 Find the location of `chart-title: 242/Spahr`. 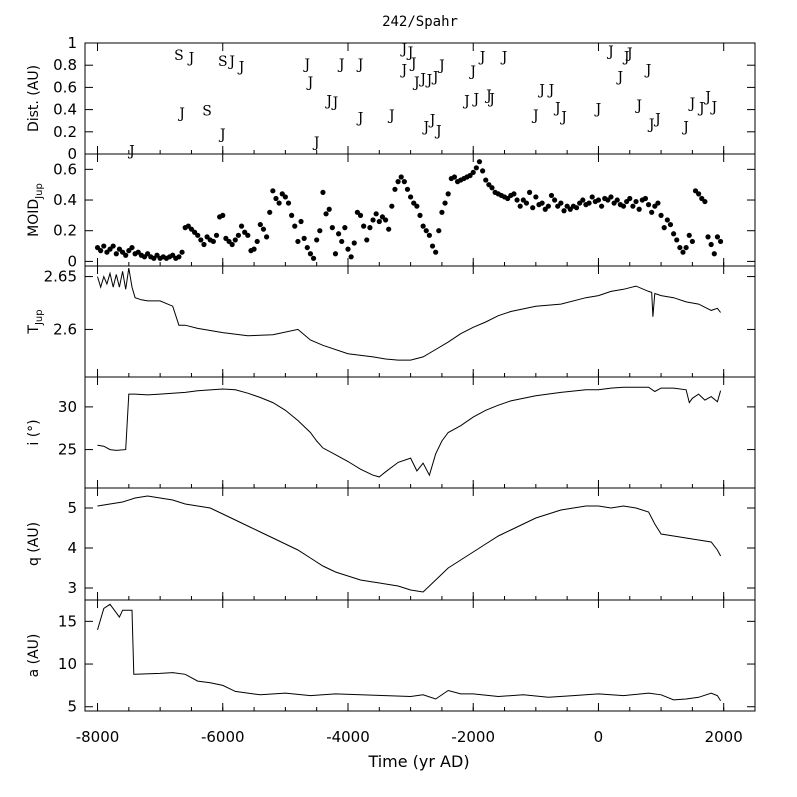

chart-title: 242/Spahr is located at coordinates (420, 22).